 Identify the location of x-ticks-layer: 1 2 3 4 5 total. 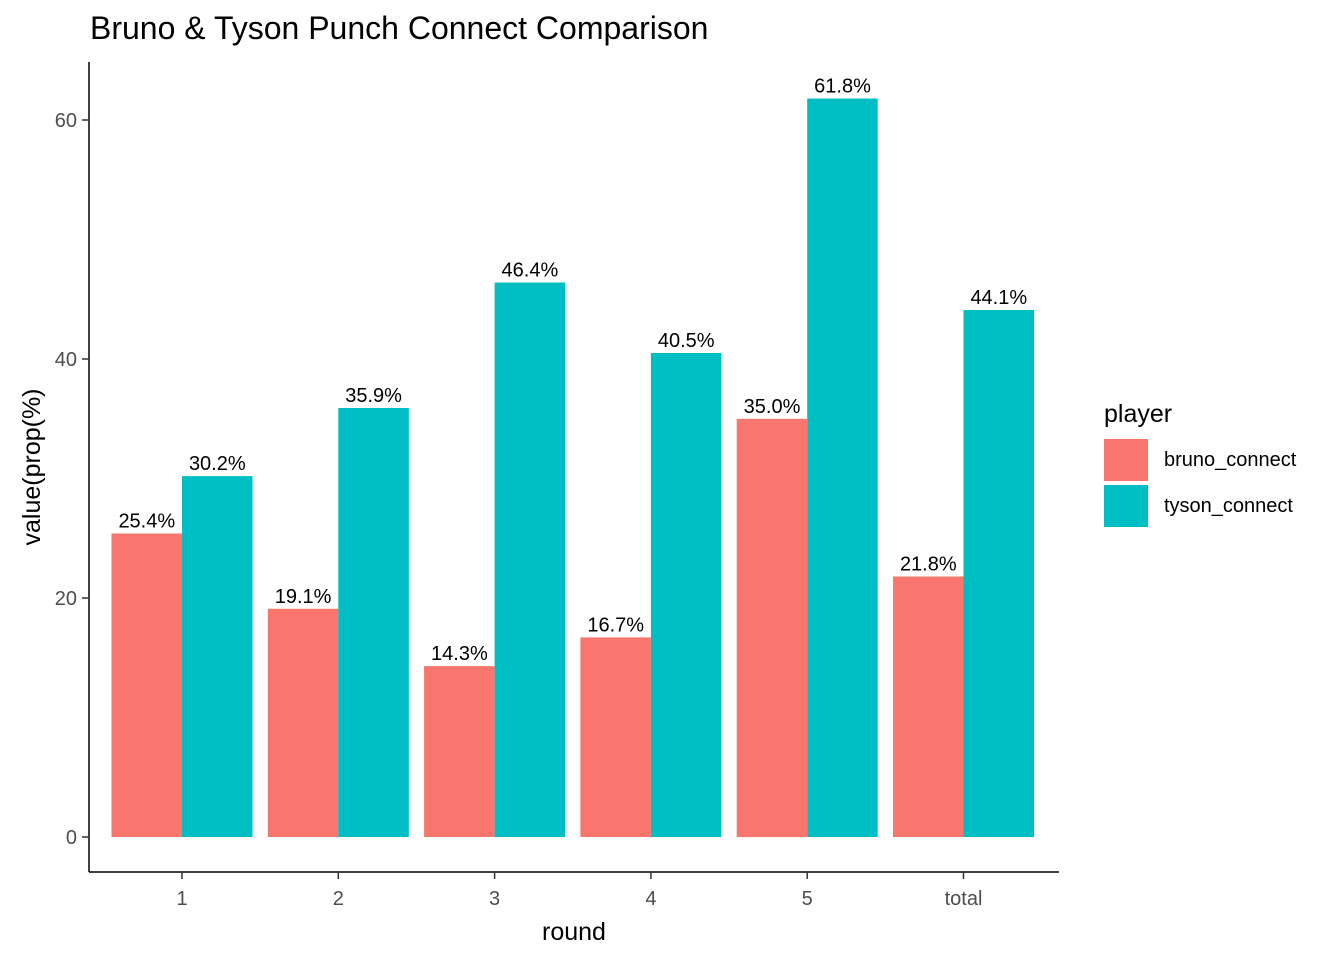
(579, 891).